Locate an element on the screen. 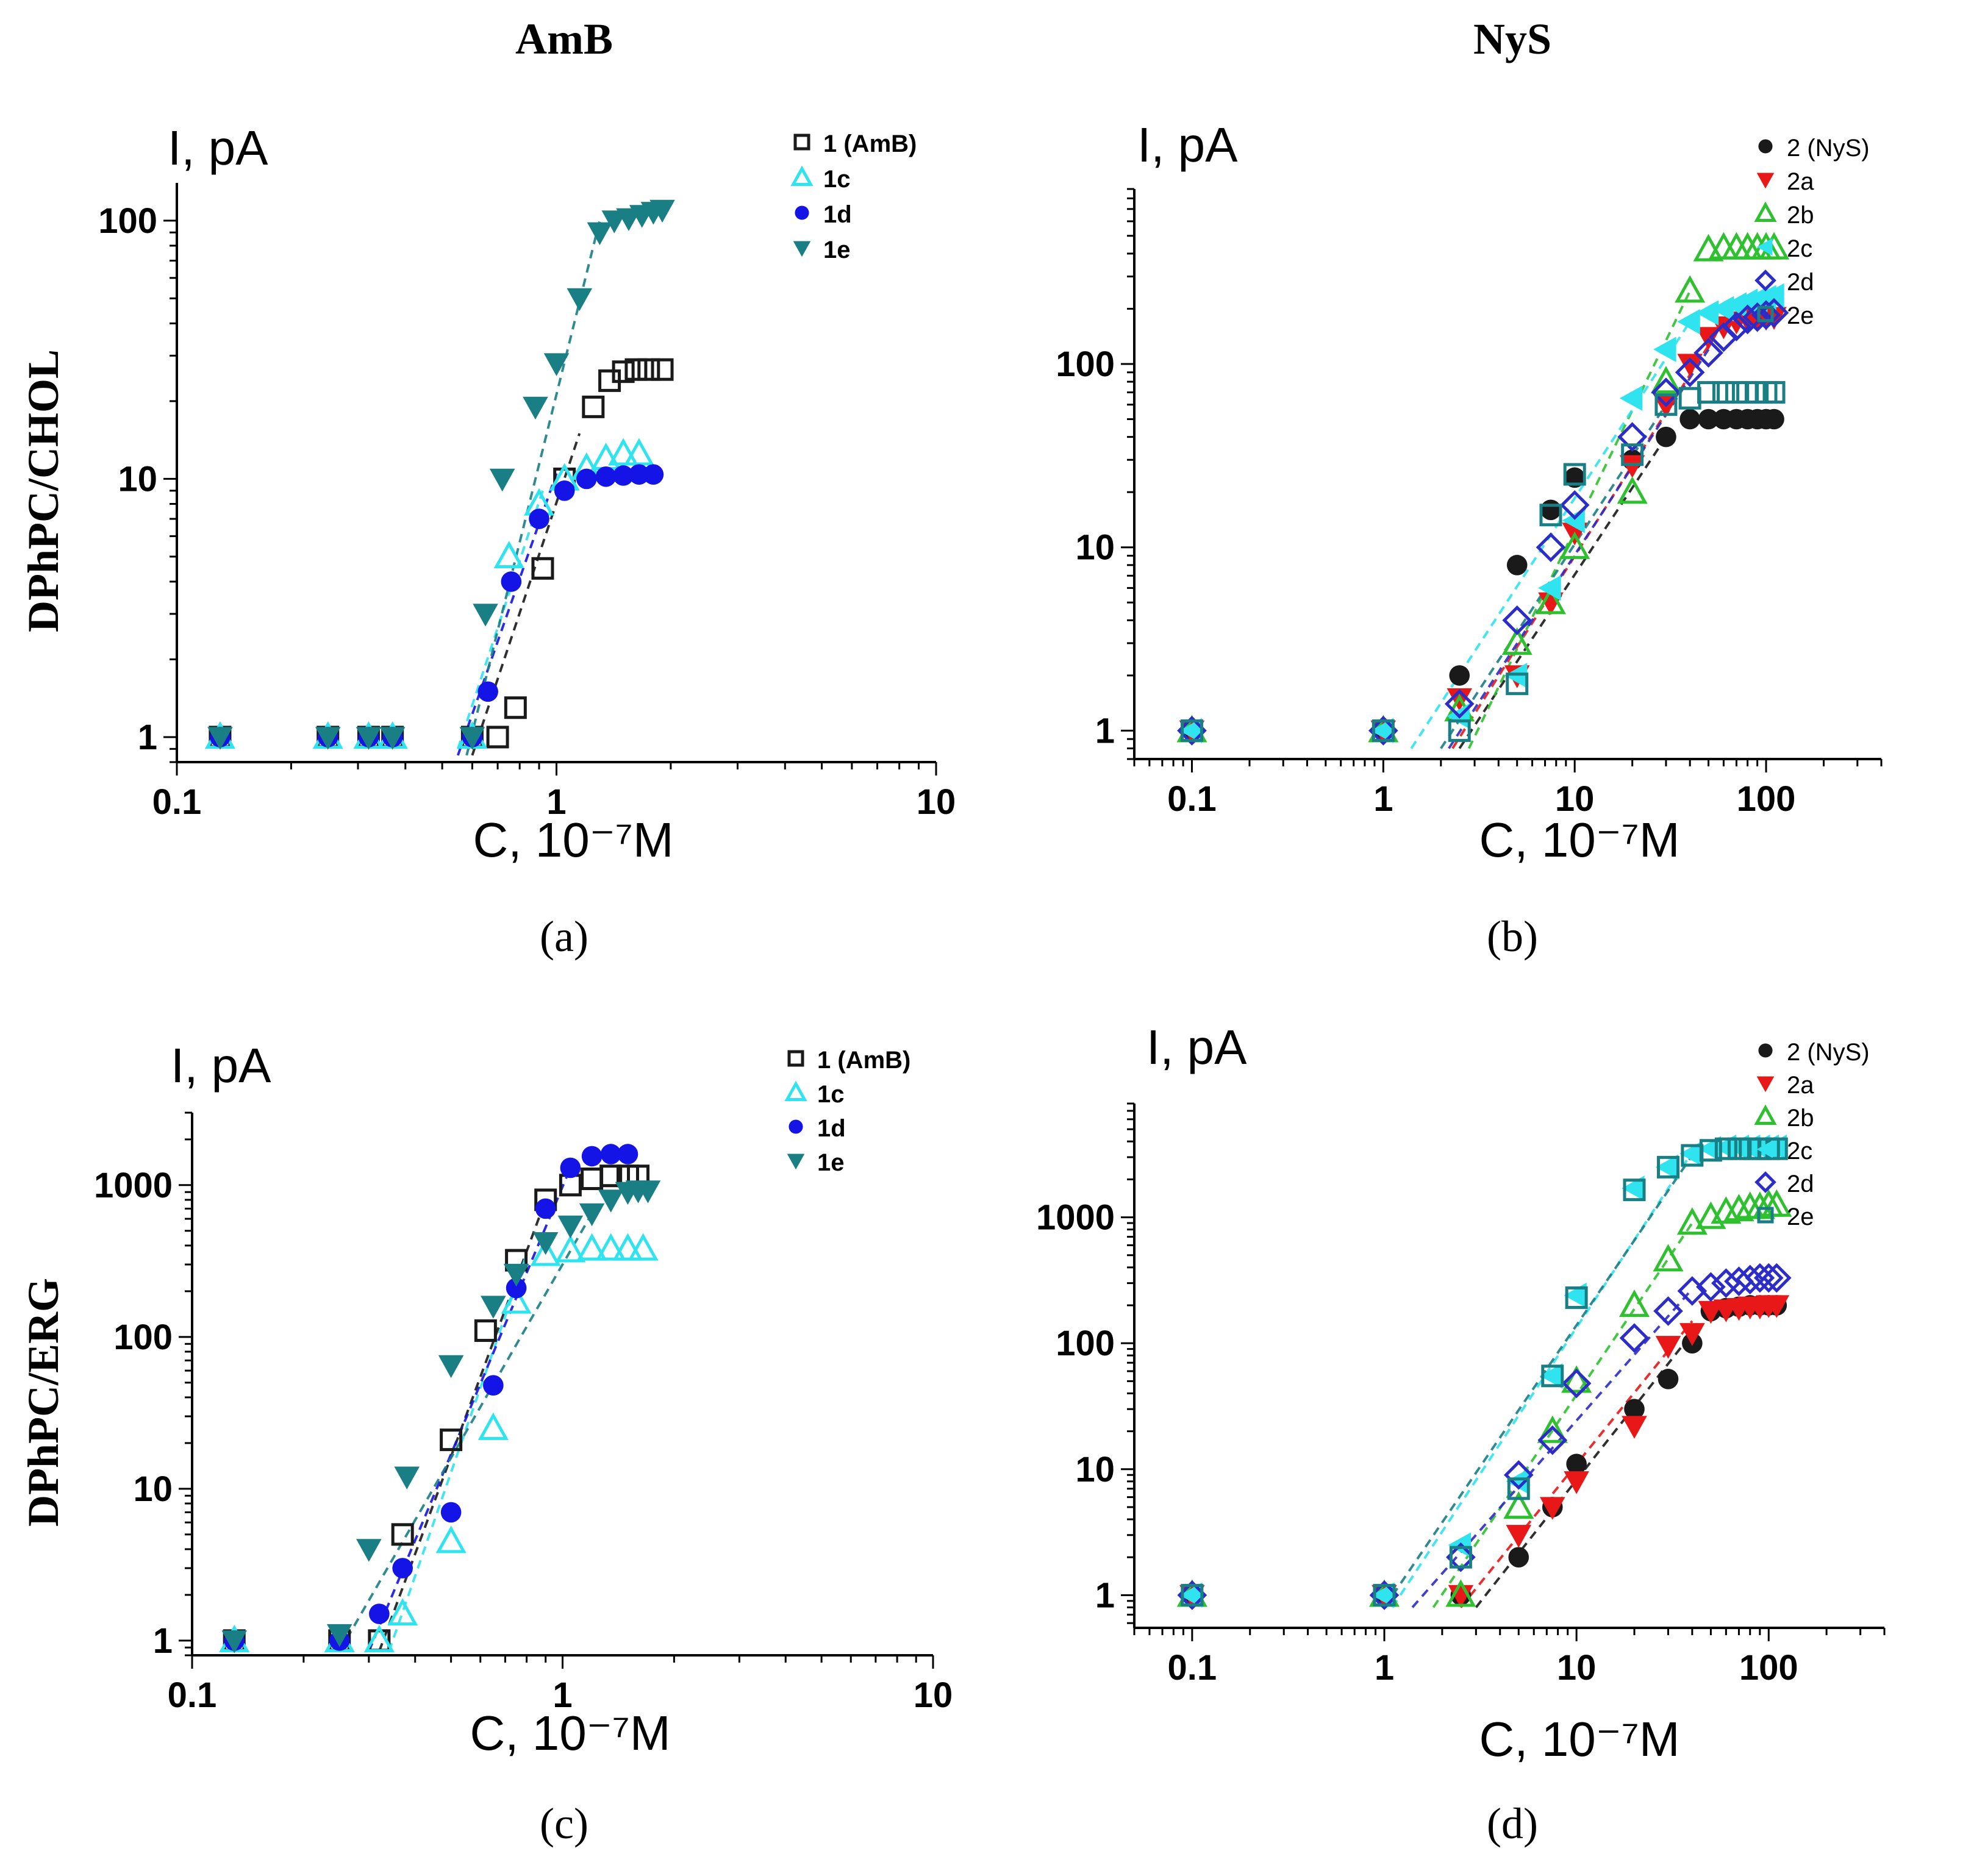  x-tick-label: 1 is located at coordinates (1383, 799).